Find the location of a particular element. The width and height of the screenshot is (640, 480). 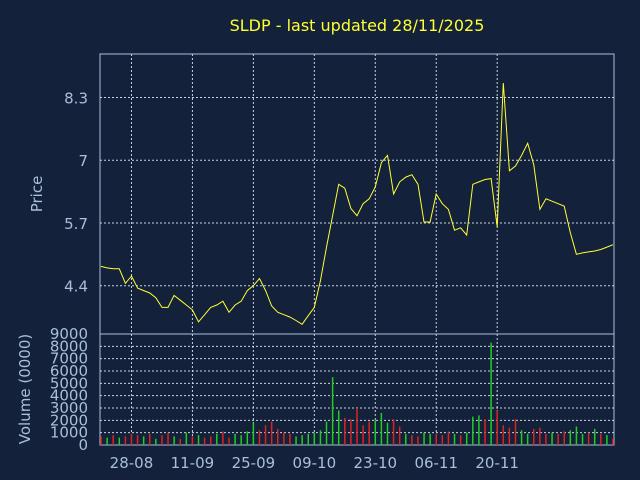

volume-y-tick-label: 2000 is located at coordinates (69, 420).